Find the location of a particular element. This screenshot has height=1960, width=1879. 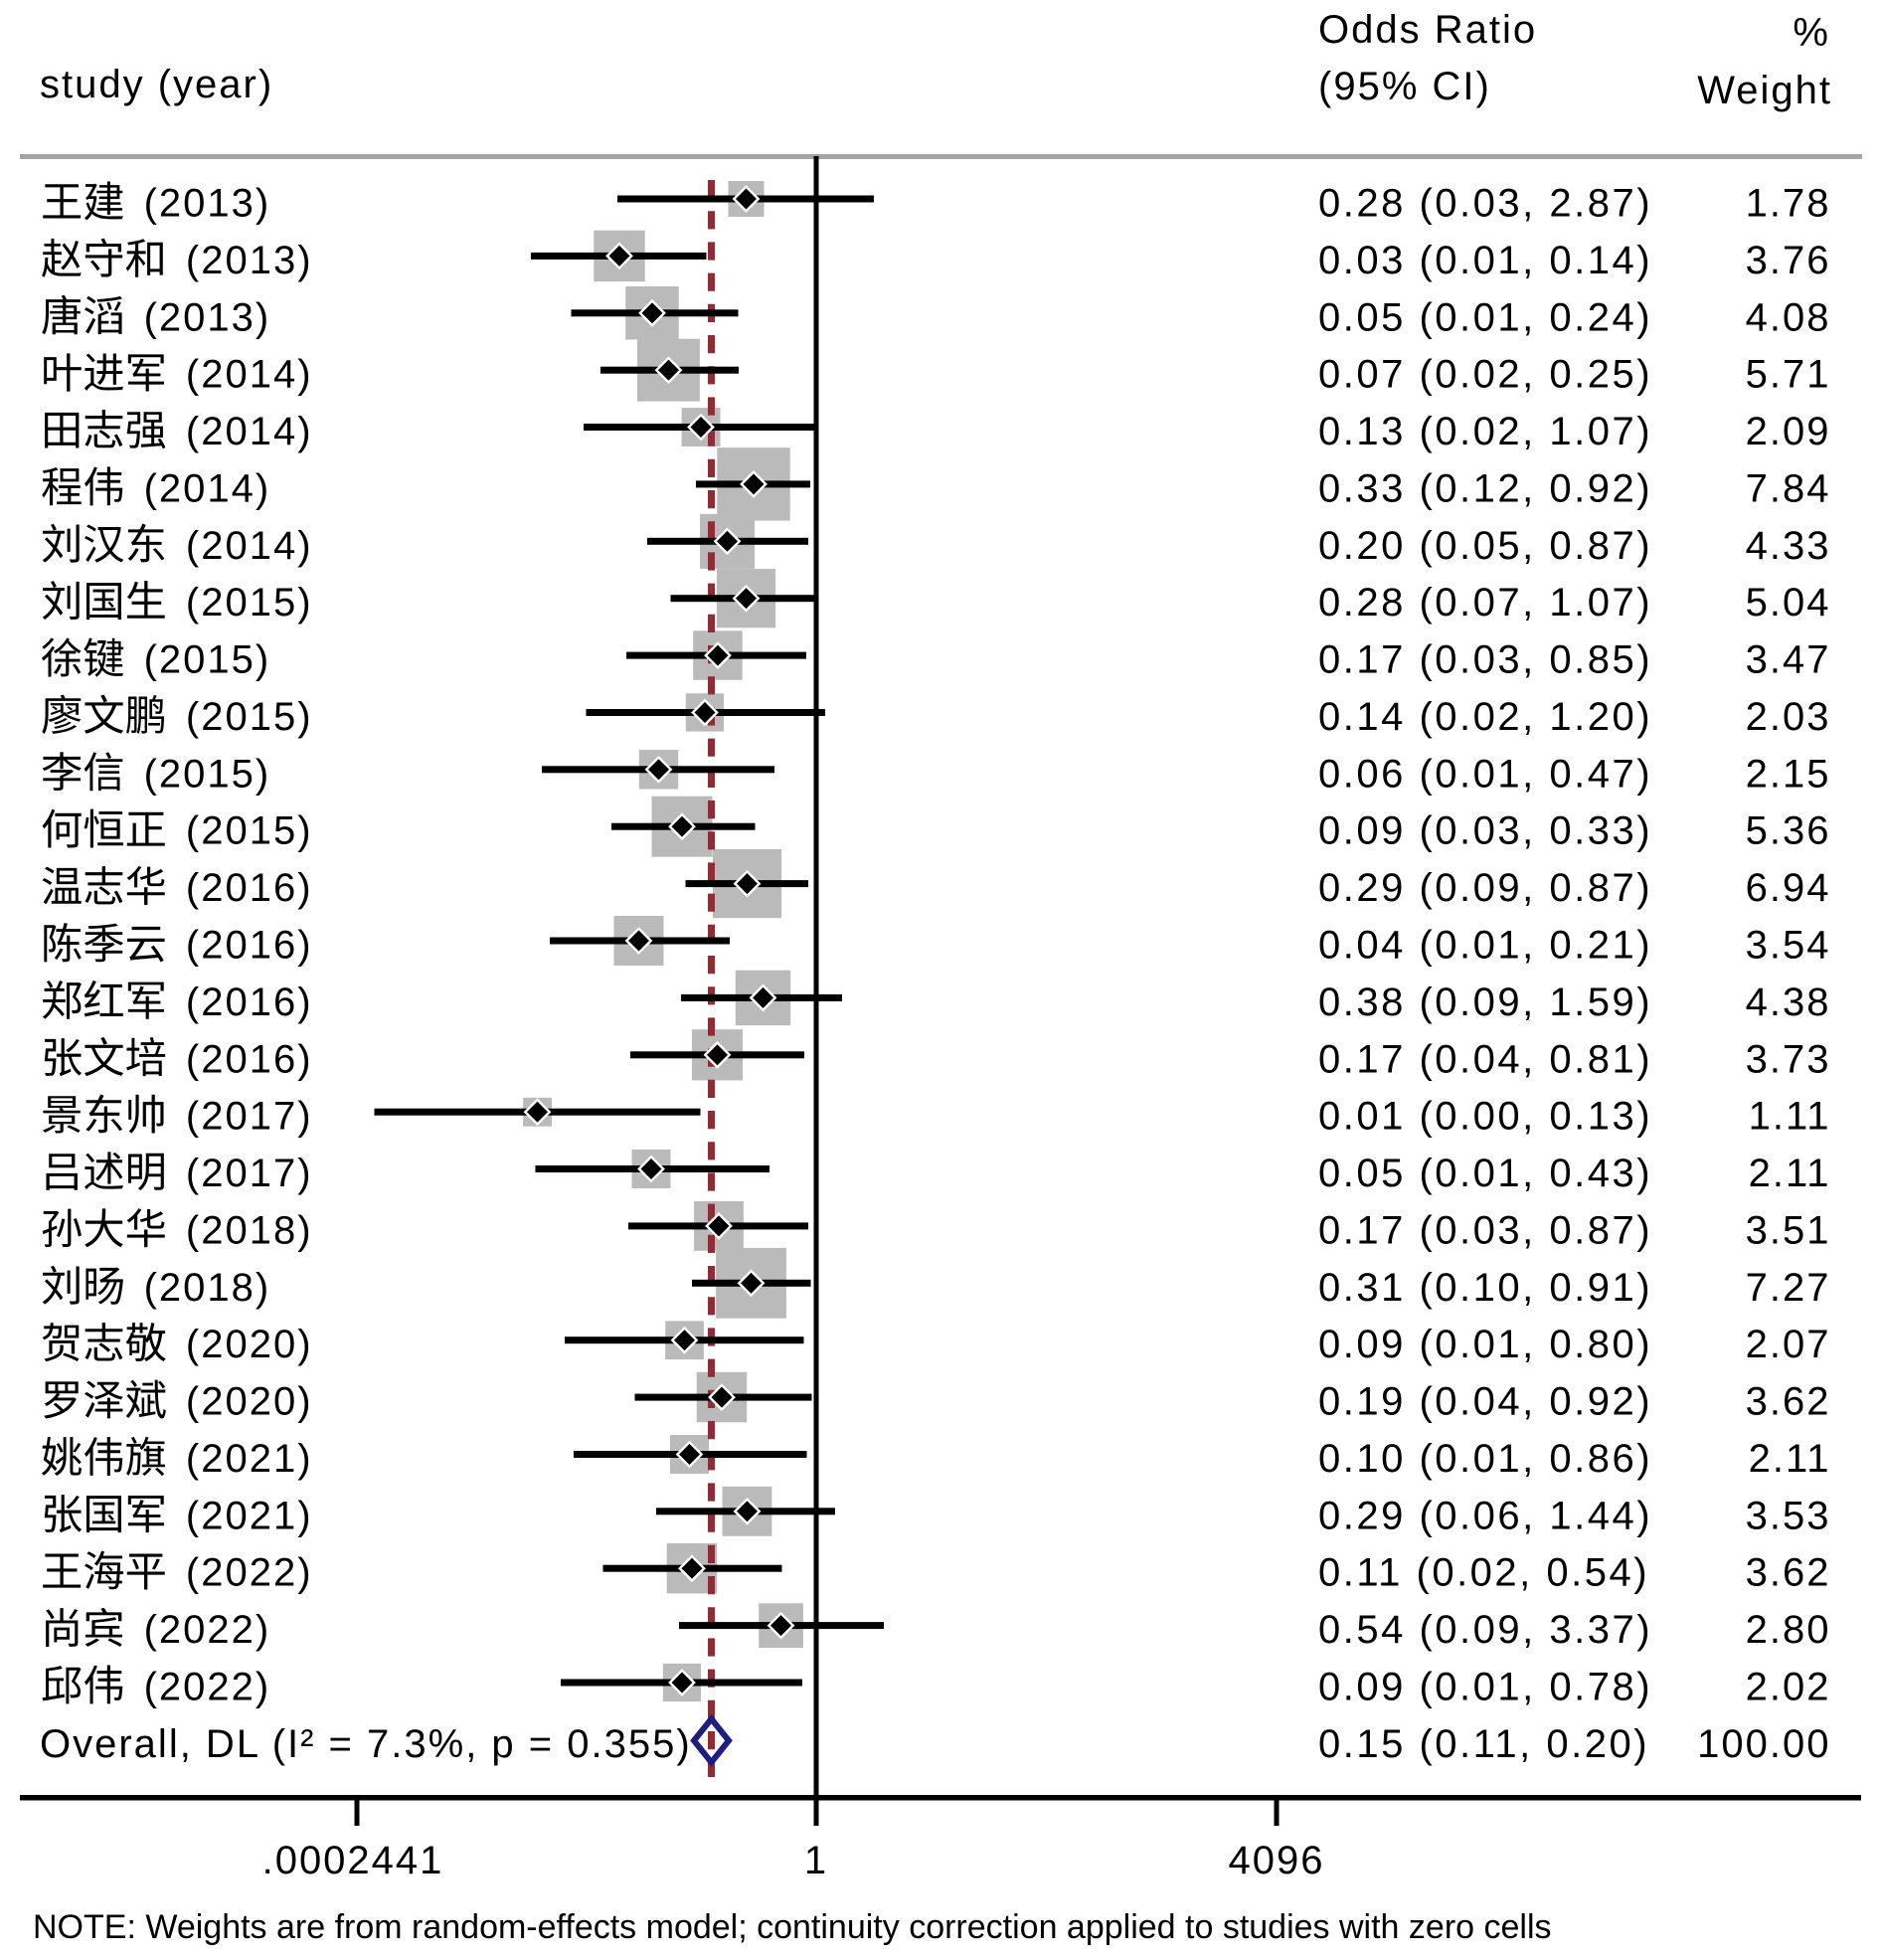

svg-text: 3.53 is located at coordinates (1788, 1515).